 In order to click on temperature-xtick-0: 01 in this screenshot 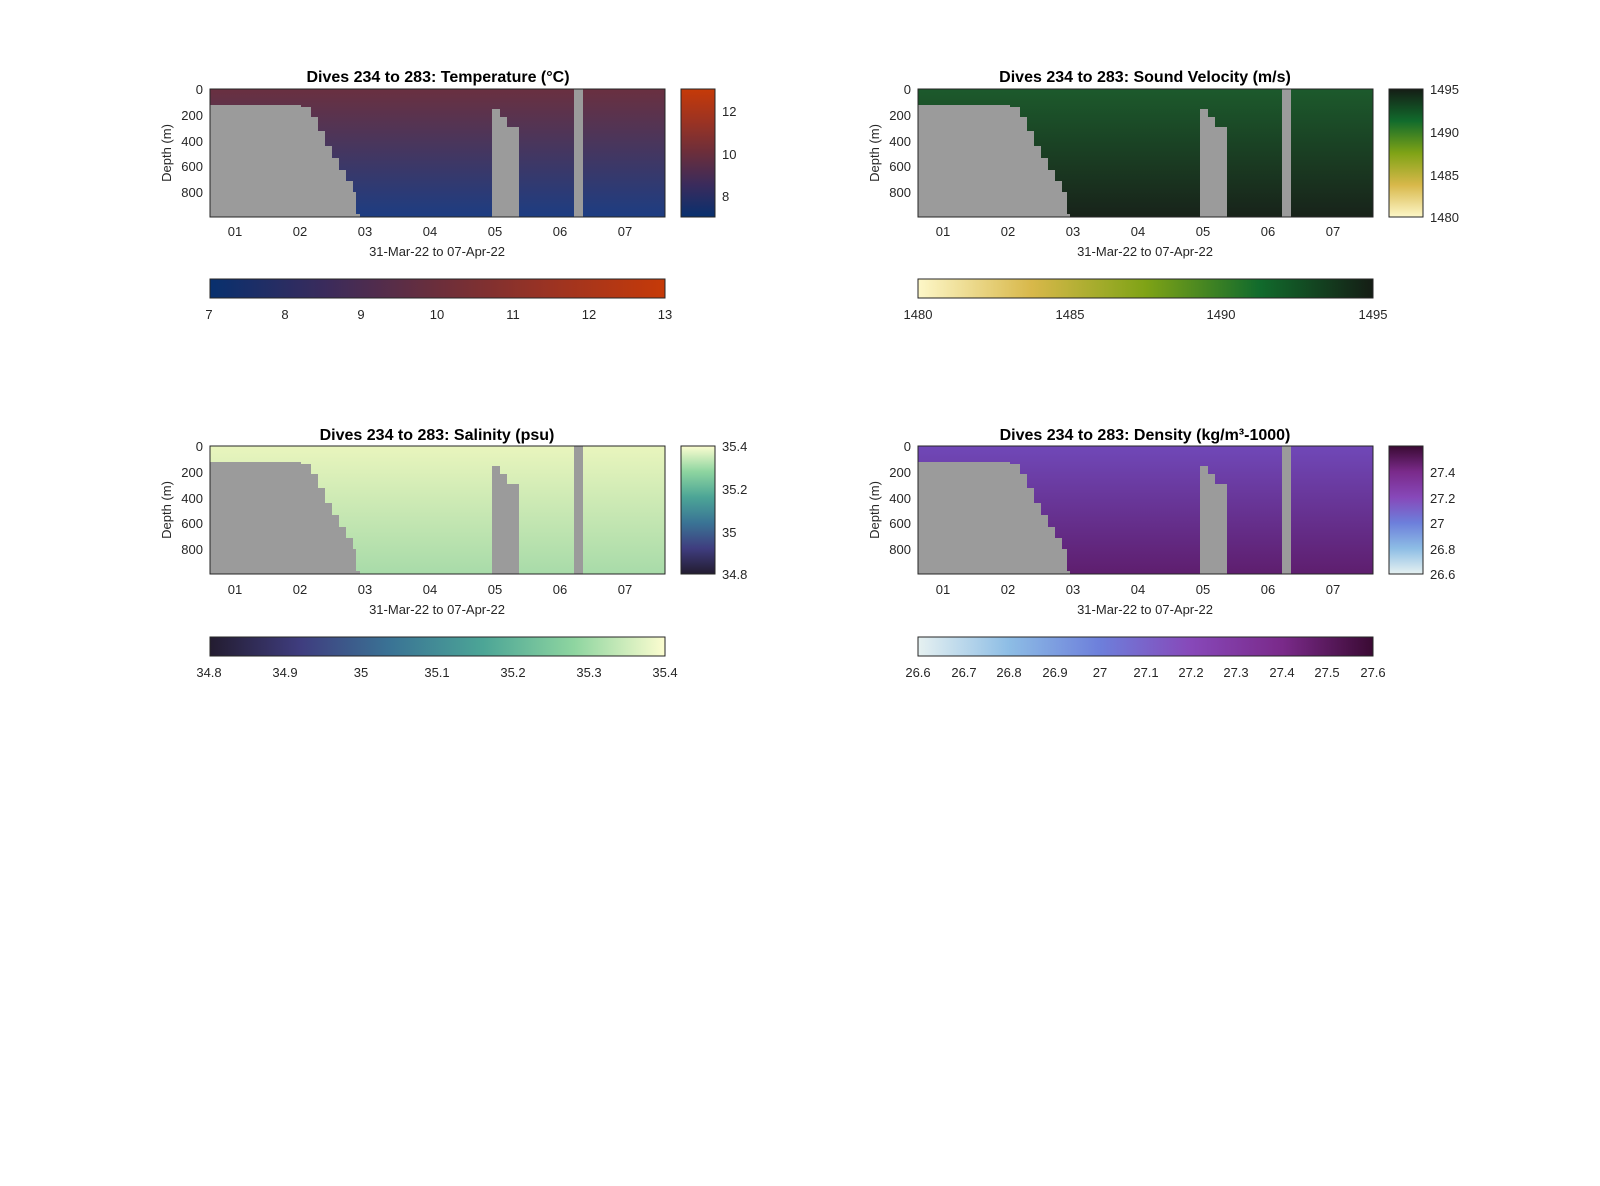, I will do `click(235, 231)`.